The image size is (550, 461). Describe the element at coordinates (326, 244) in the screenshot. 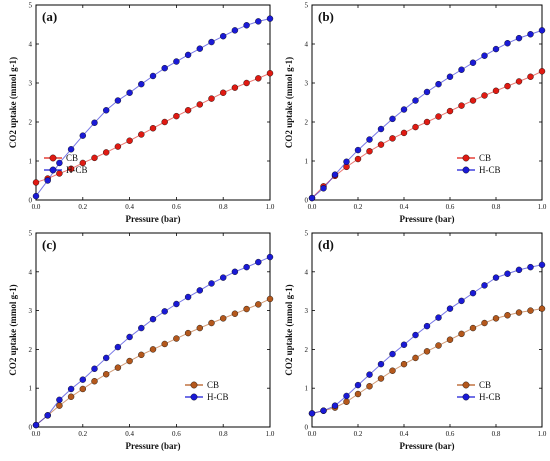

I see `panel-label: (d)` at that location.